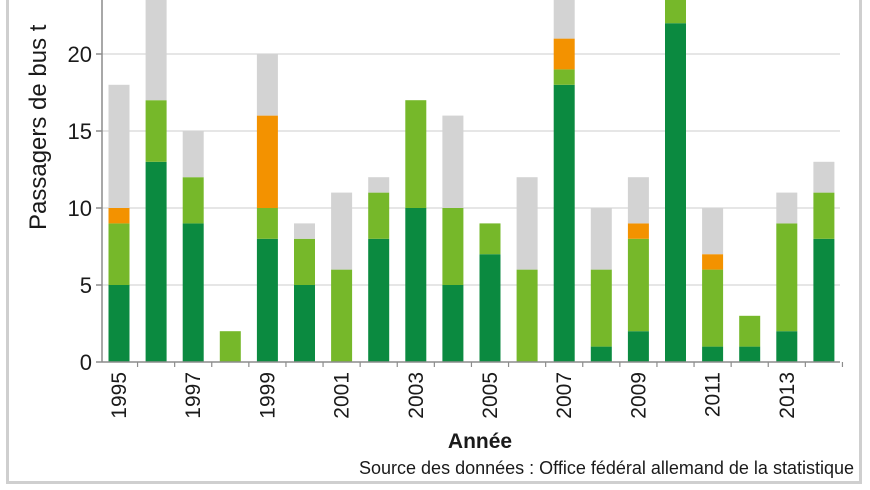 The width and height of the screenshot is (870, 490). I want to click on bar-1999-dark-green, so click(267, 300).